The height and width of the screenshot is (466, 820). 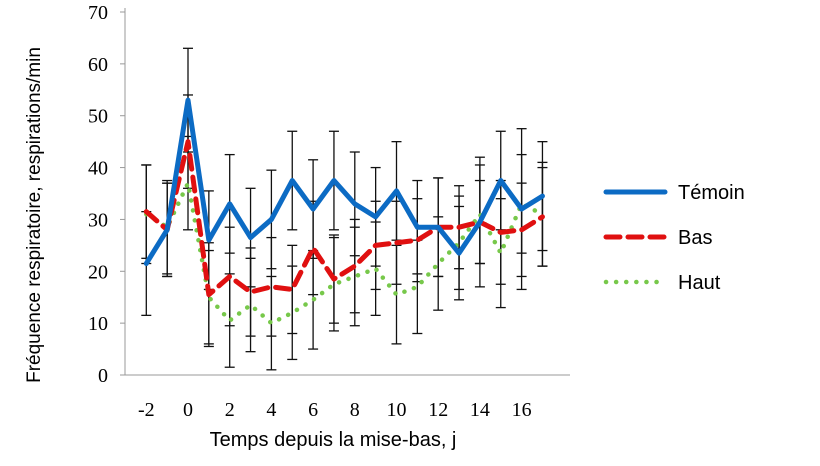 I want to click on y-tick-label: 30, so click(x=98, y=220).